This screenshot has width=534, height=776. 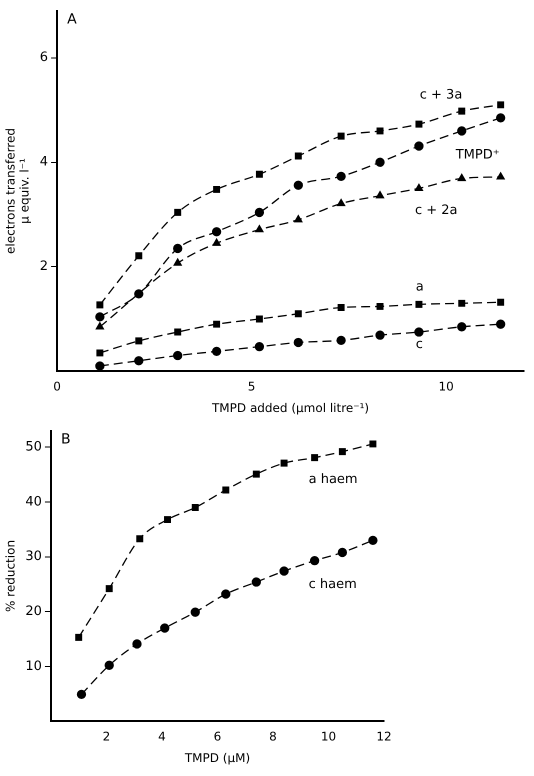 What do you see at coordinates (333, 480) in the screenshot?
I see `series-label: a haem` at bounding box center [333, 480].